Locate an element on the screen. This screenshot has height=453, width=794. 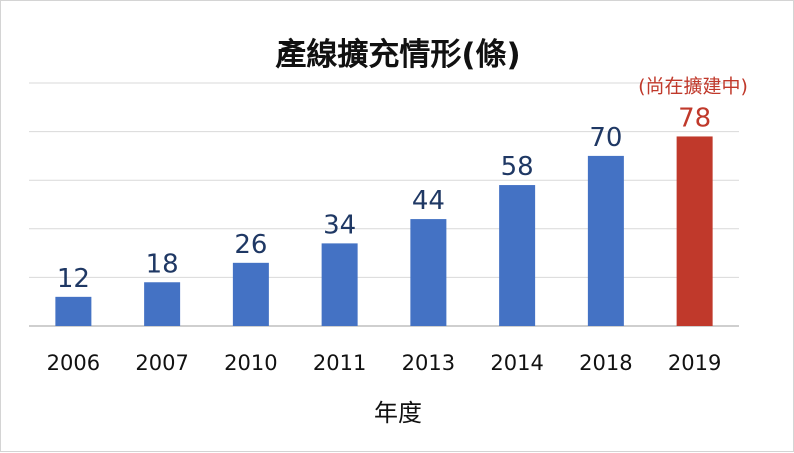
x-axis-label: 年度 is located at coordinates (398, 413).